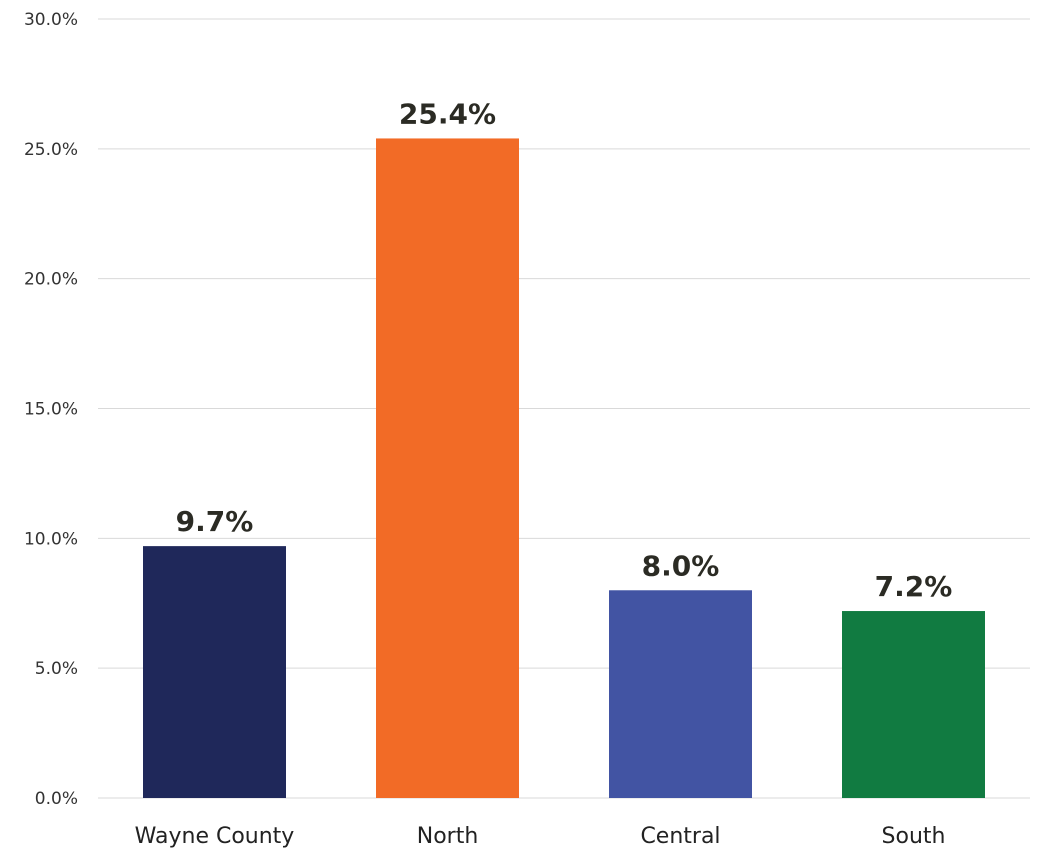  What do you see at coordinates (680, 836) in the screenshot?
I see `x-category-label: Central` at bounding box center [680, 836].